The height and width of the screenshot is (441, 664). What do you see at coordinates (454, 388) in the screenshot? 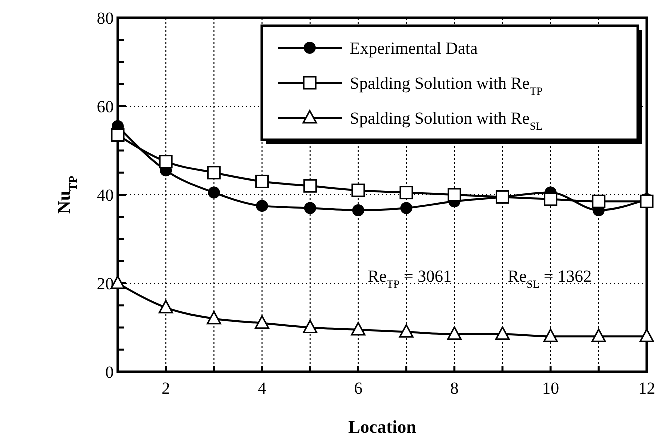
I see `x-tick-label: 8` at bounding box center [454, 388].